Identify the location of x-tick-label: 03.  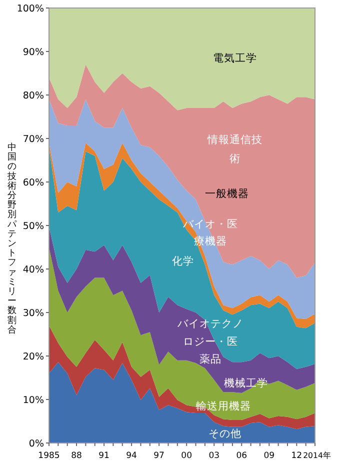
(214, 456).